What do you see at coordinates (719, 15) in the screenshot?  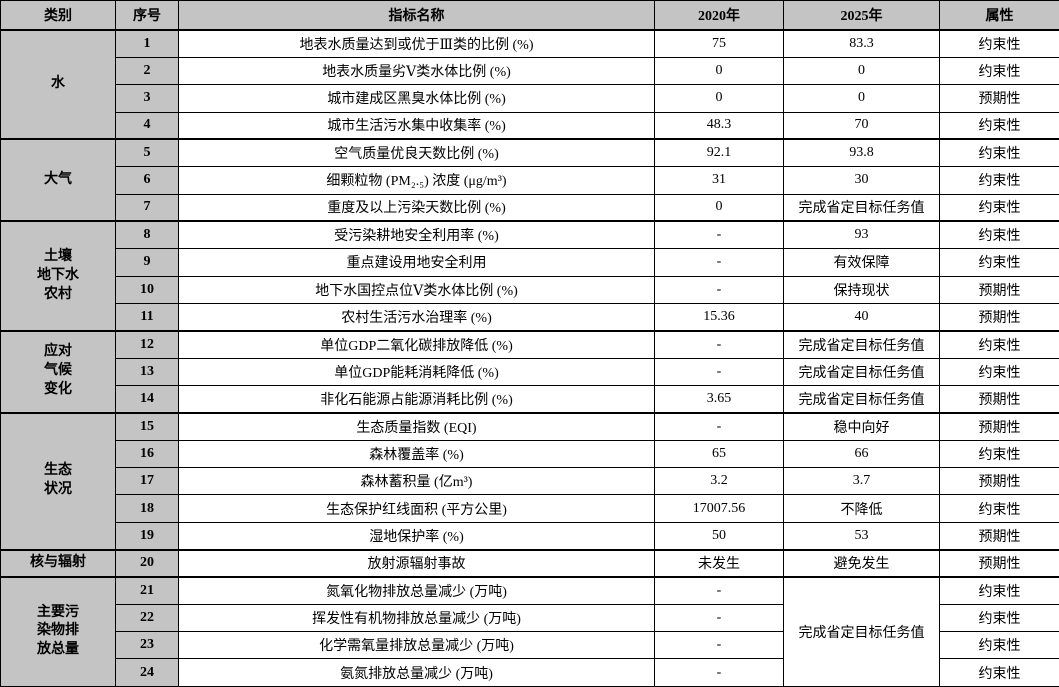 I see `header-2020: 2020年` at bounding box center [719, 15].